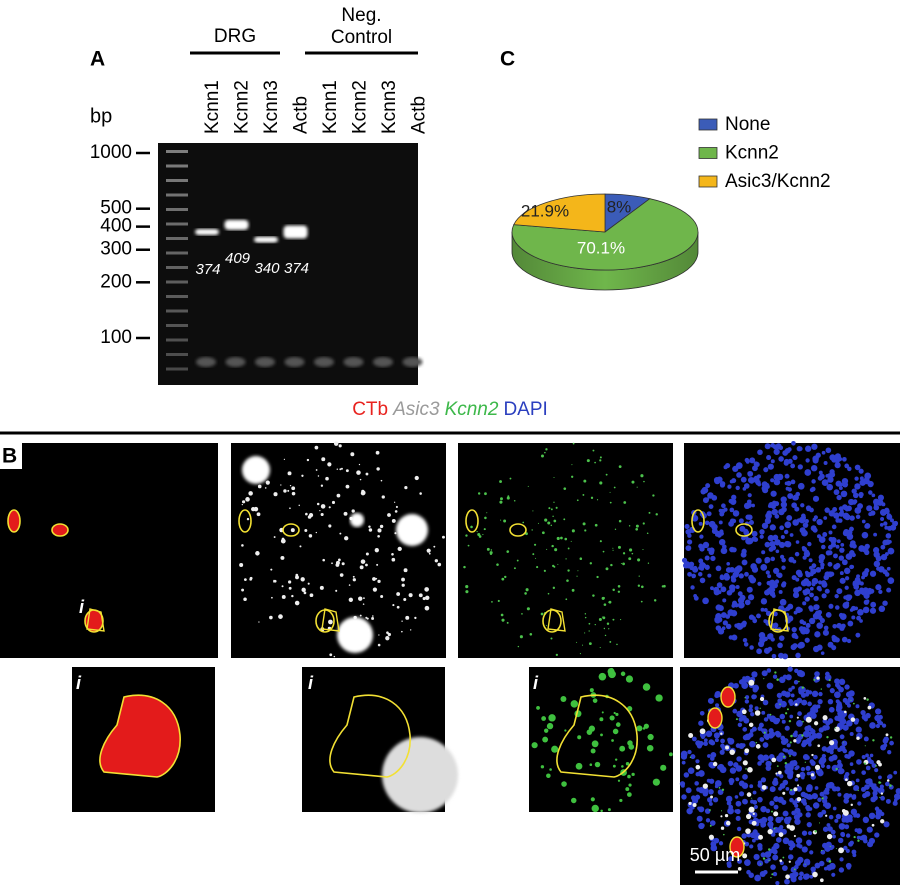 The width and height of the screenshot is (900, 890). Describe the element at coordinates (605, 261) in the screenshot. I see `pie-shade` at that location.